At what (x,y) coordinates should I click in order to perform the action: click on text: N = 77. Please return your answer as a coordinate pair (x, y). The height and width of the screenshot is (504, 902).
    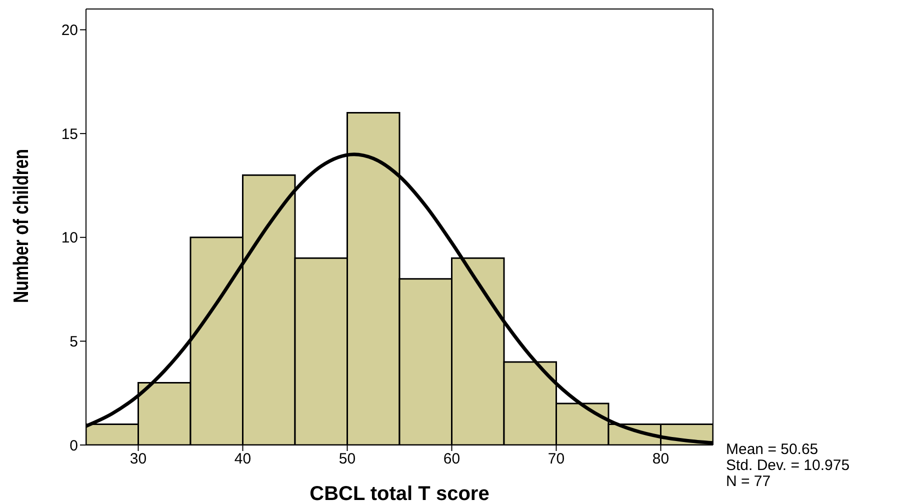
    Looking at the image, I should click on (749, 481).